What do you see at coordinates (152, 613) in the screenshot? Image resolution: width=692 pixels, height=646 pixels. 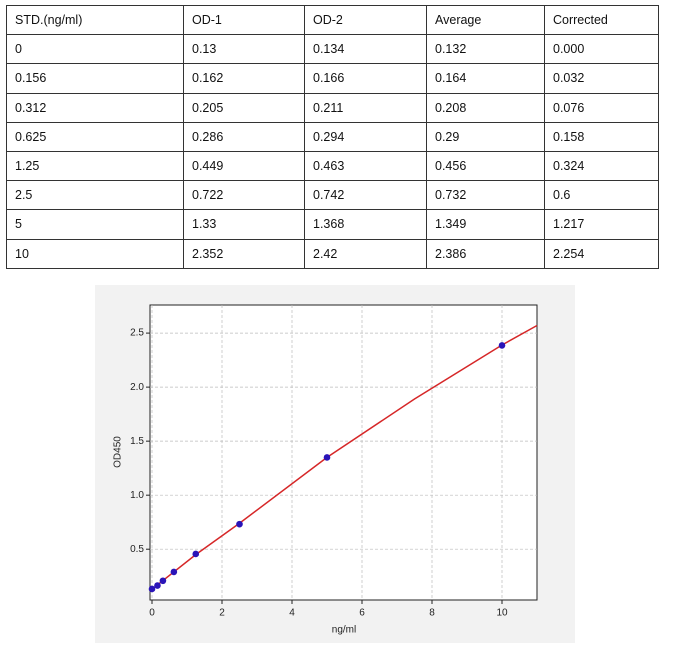 I see `x-tick-label: 0` at bounding box center [152, 613].